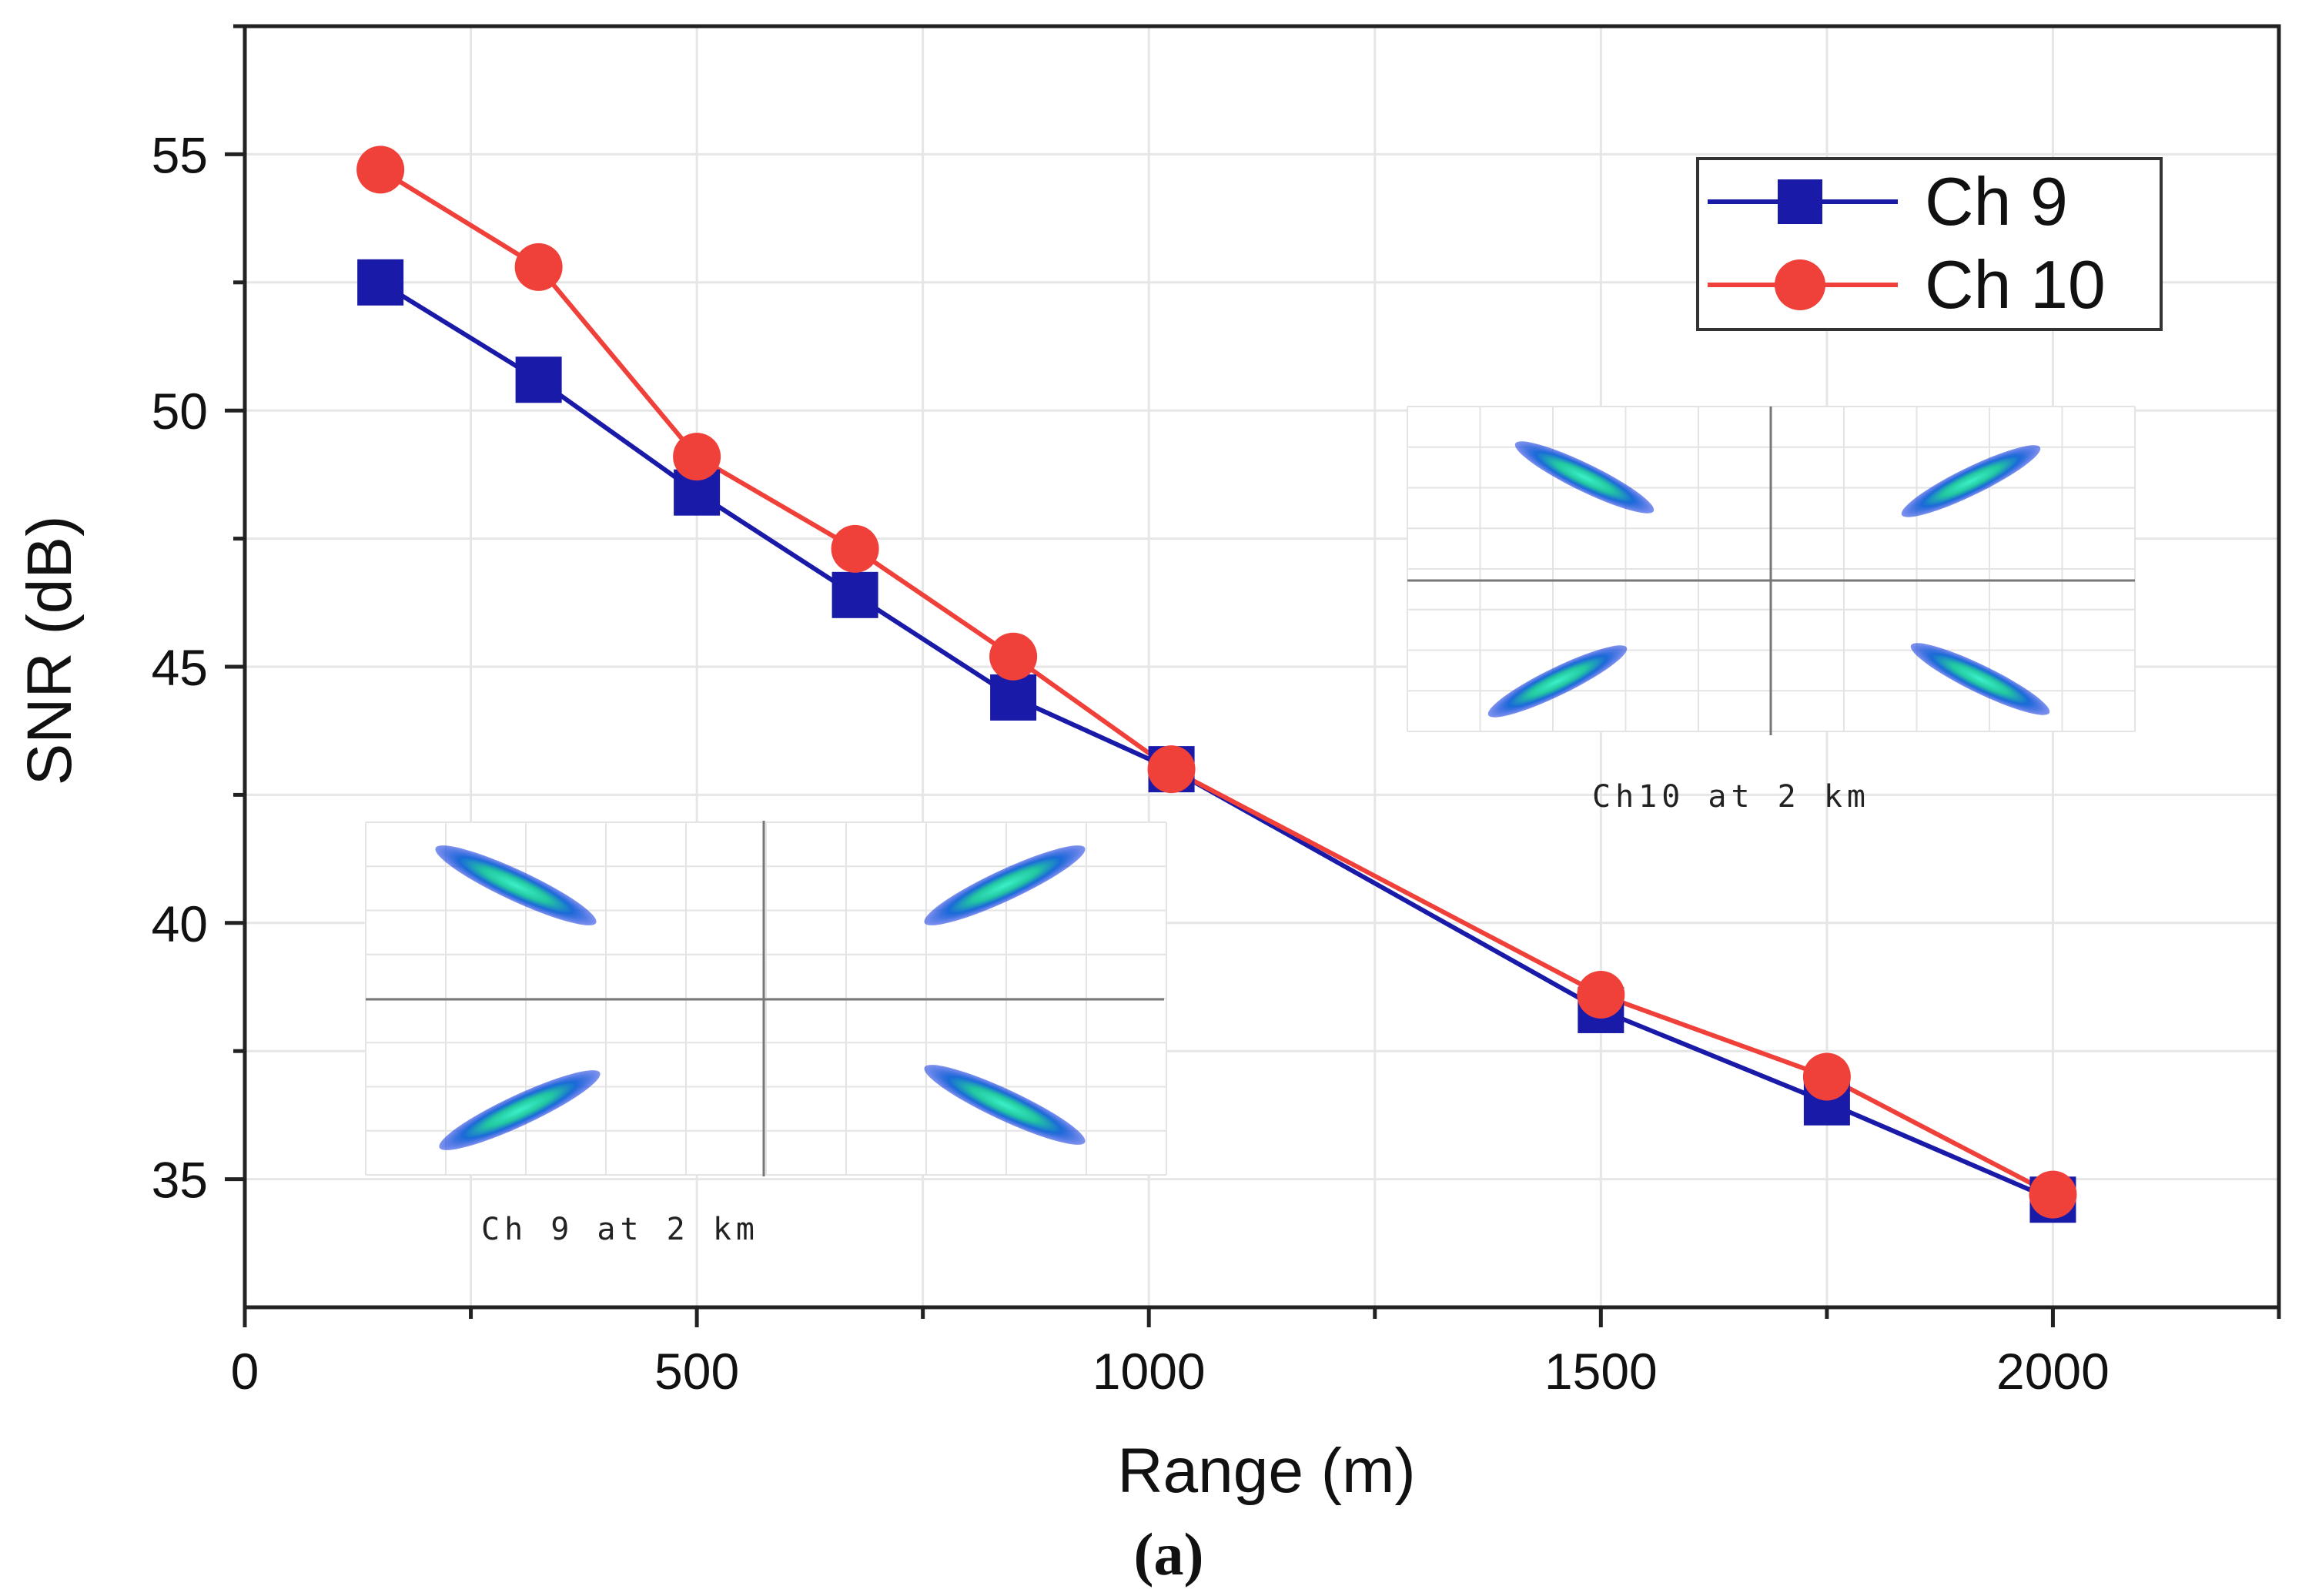 The width and height of the screenshot is (2302, 1596). What do you see at coordinates (1771, 610) in the screenshot?
I see `constellation-inset-ch10: Ch10 at 2 km` at bounding box center [1771, 610].